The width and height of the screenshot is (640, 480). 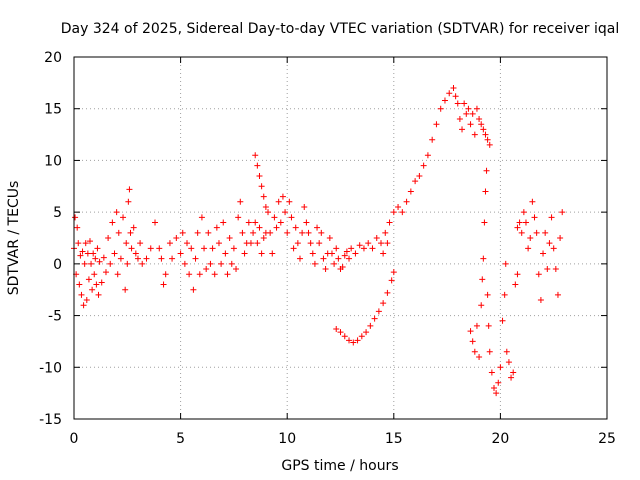 What do you see at coordinates (180, 439) in the screenshot?
I see `x-tick-label: 5` at bounding box center [180, 439].